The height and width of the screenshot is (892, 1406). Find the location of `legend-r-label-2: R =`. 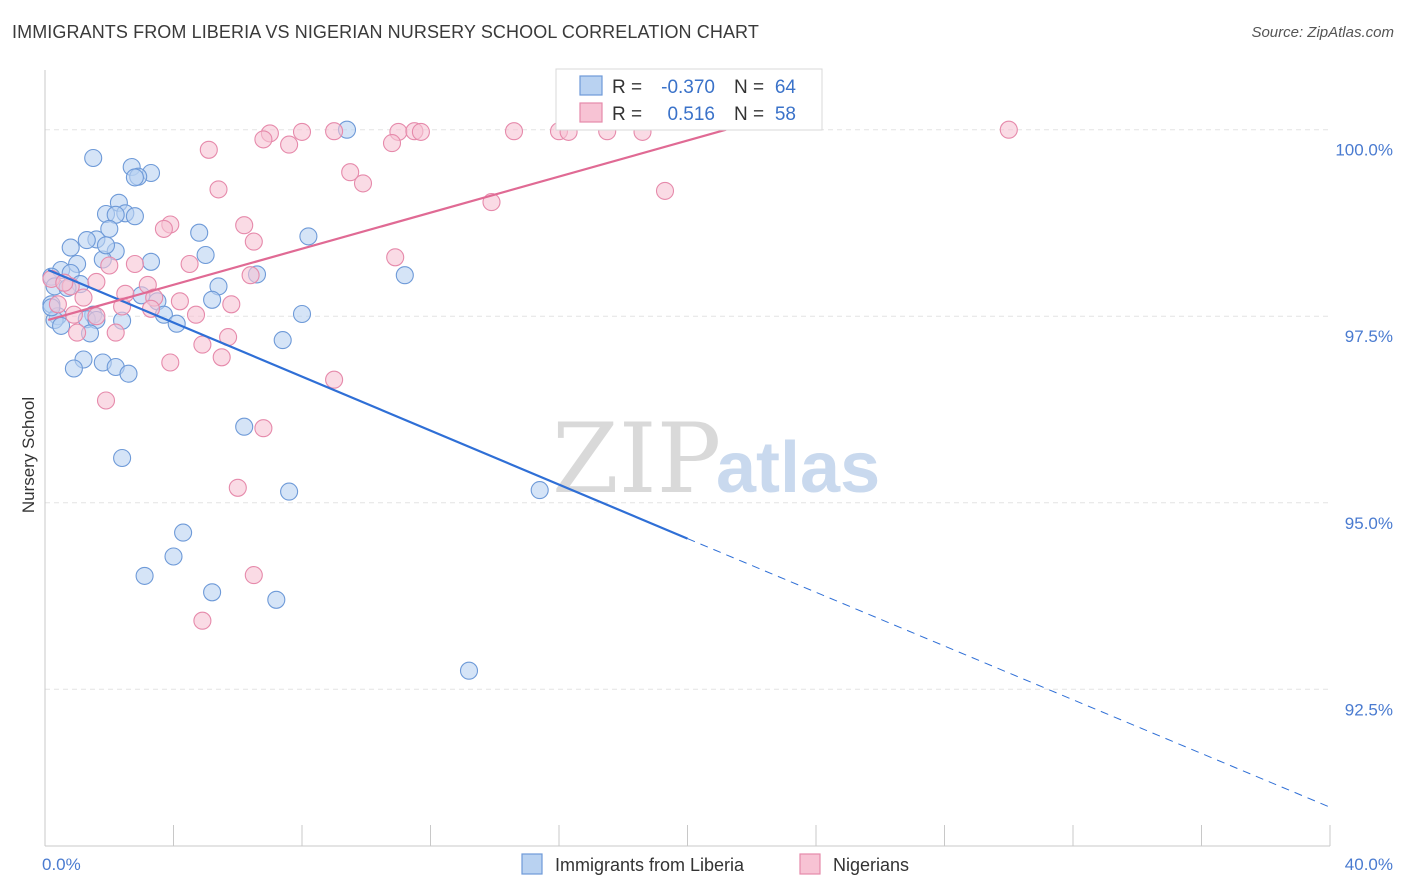

legend-r-label-2: R = is located at coordinates (627, 114).